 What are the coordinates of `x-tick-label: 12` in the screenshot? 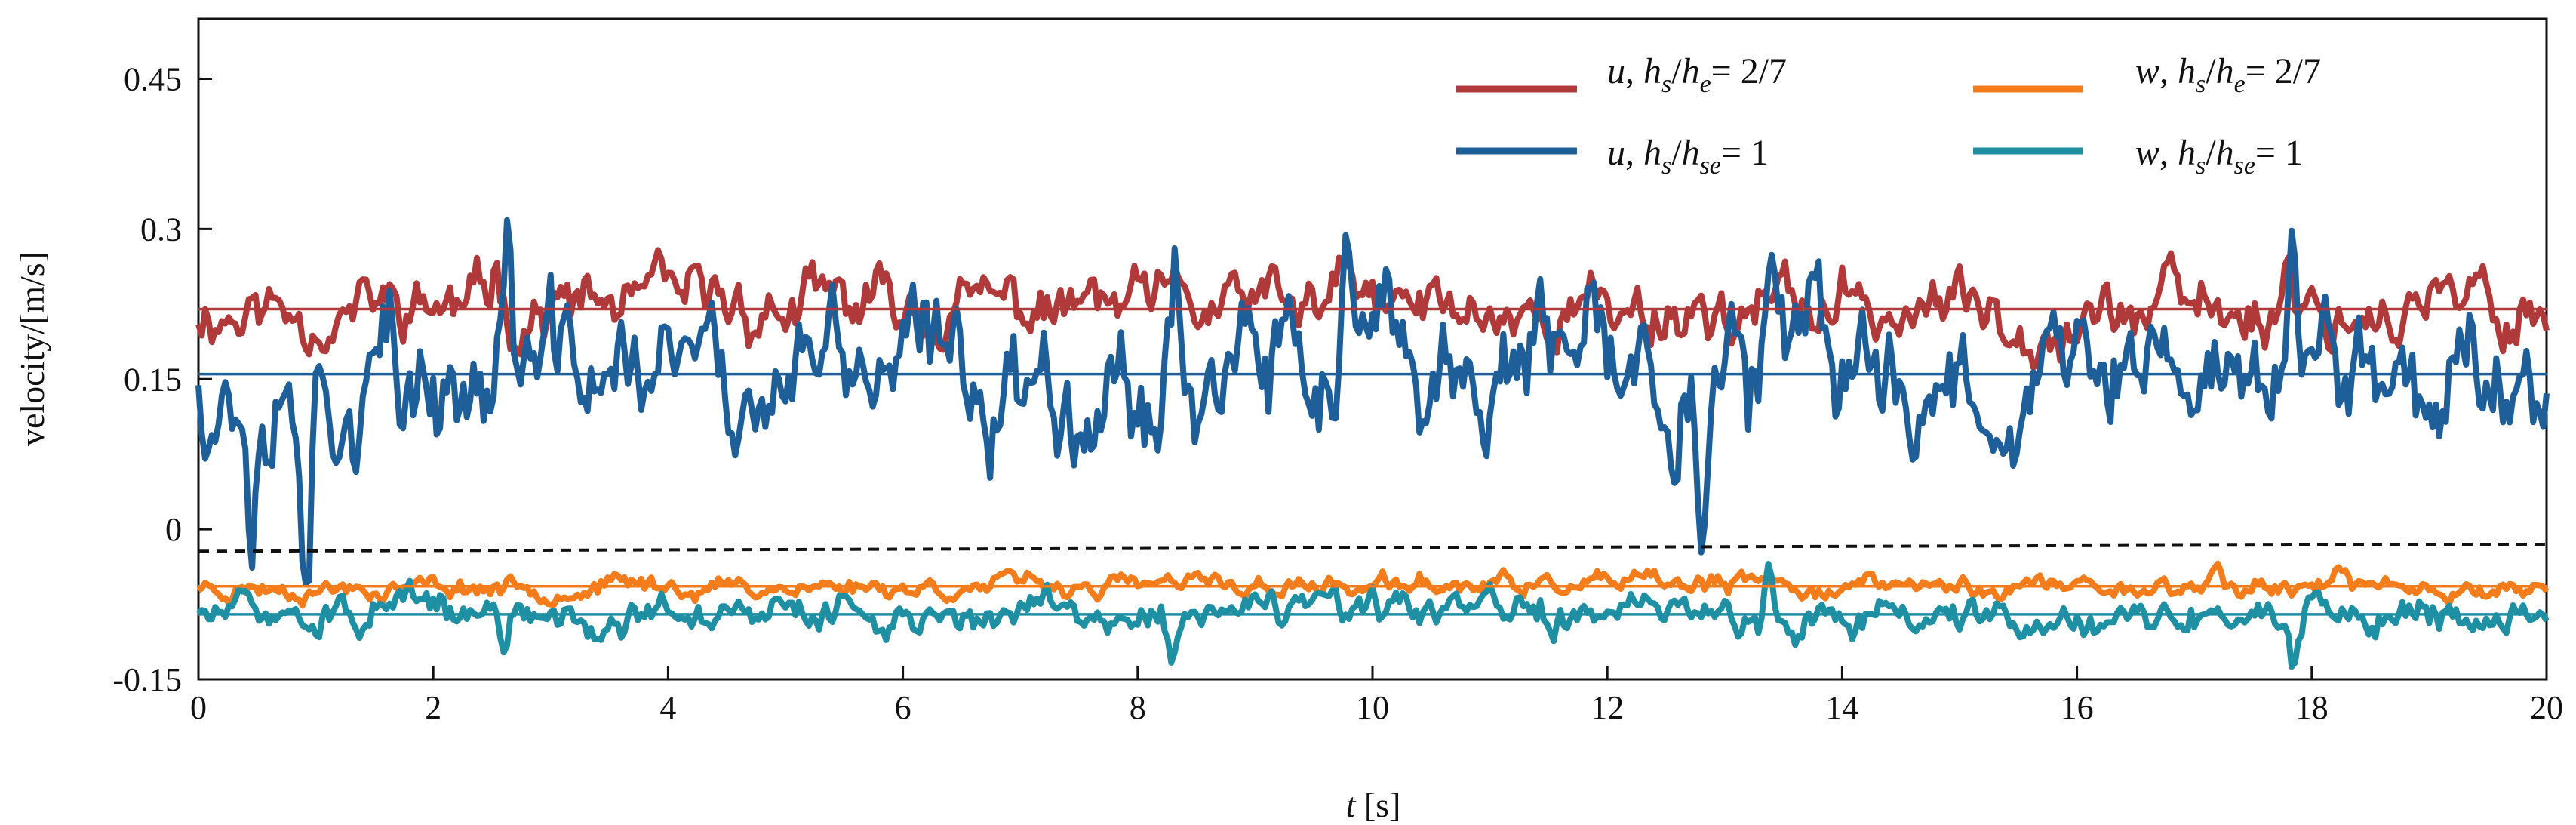 It's located at (1607, 707).